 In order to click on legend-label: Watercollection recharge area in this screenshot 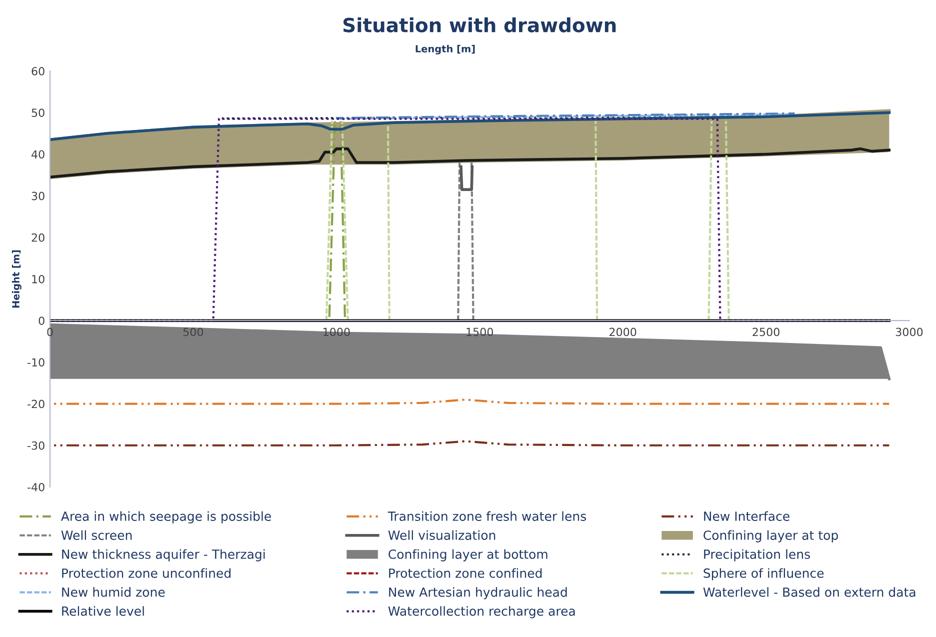, I will do `click(481, 612)`.